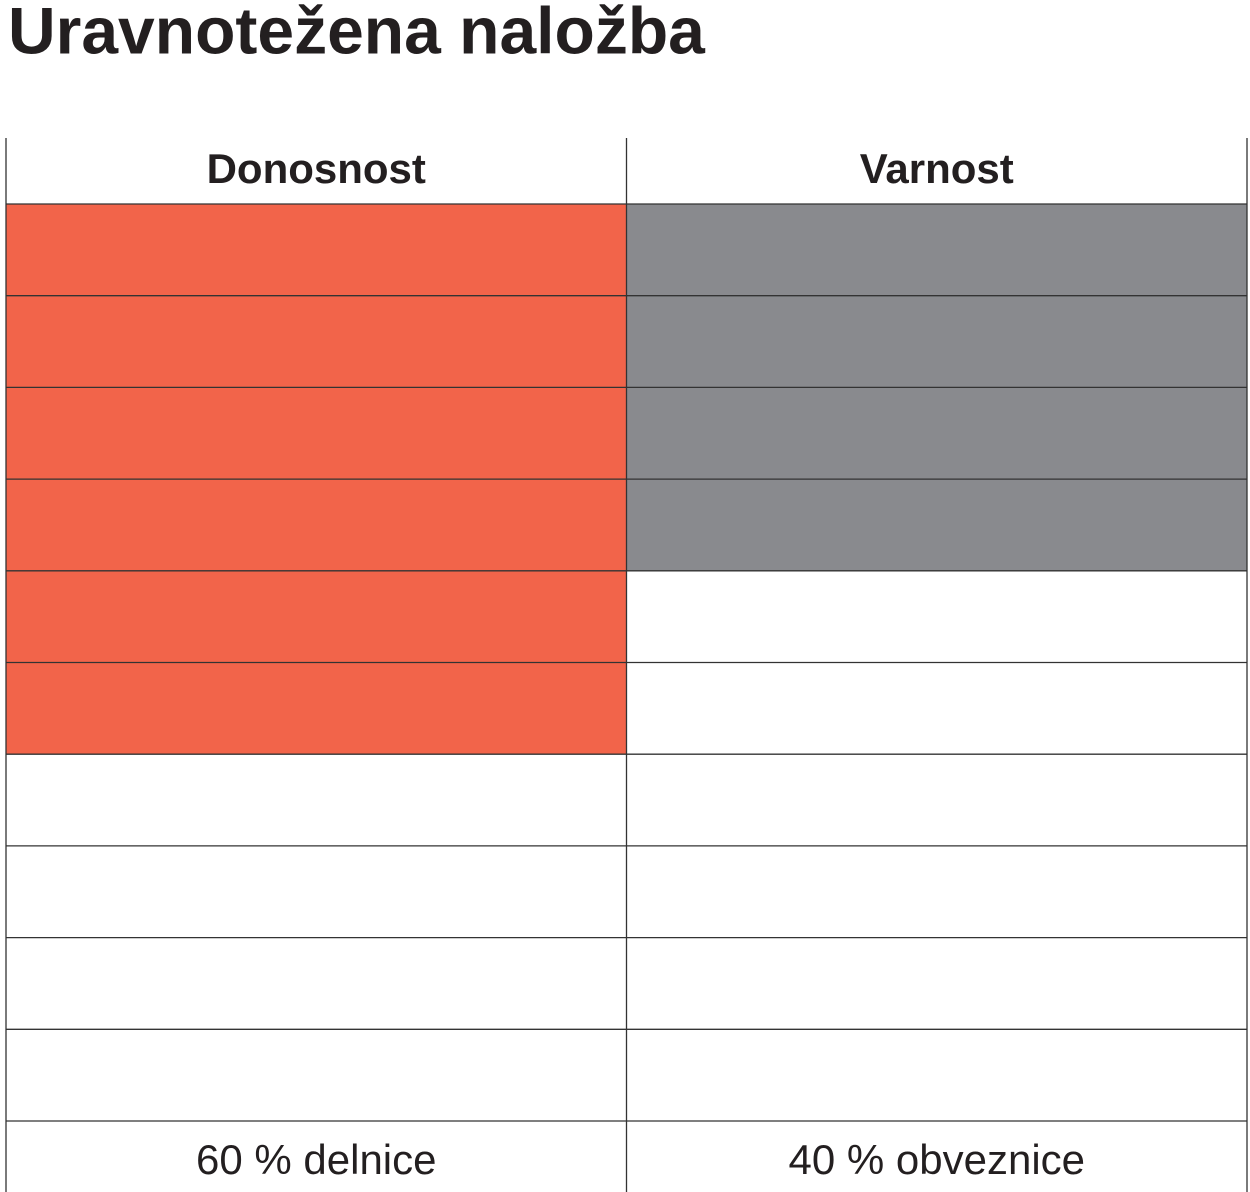  Describe the element at coordinates (316, 168) in the screenshot. I see `column-header: Donosnost` at that location.